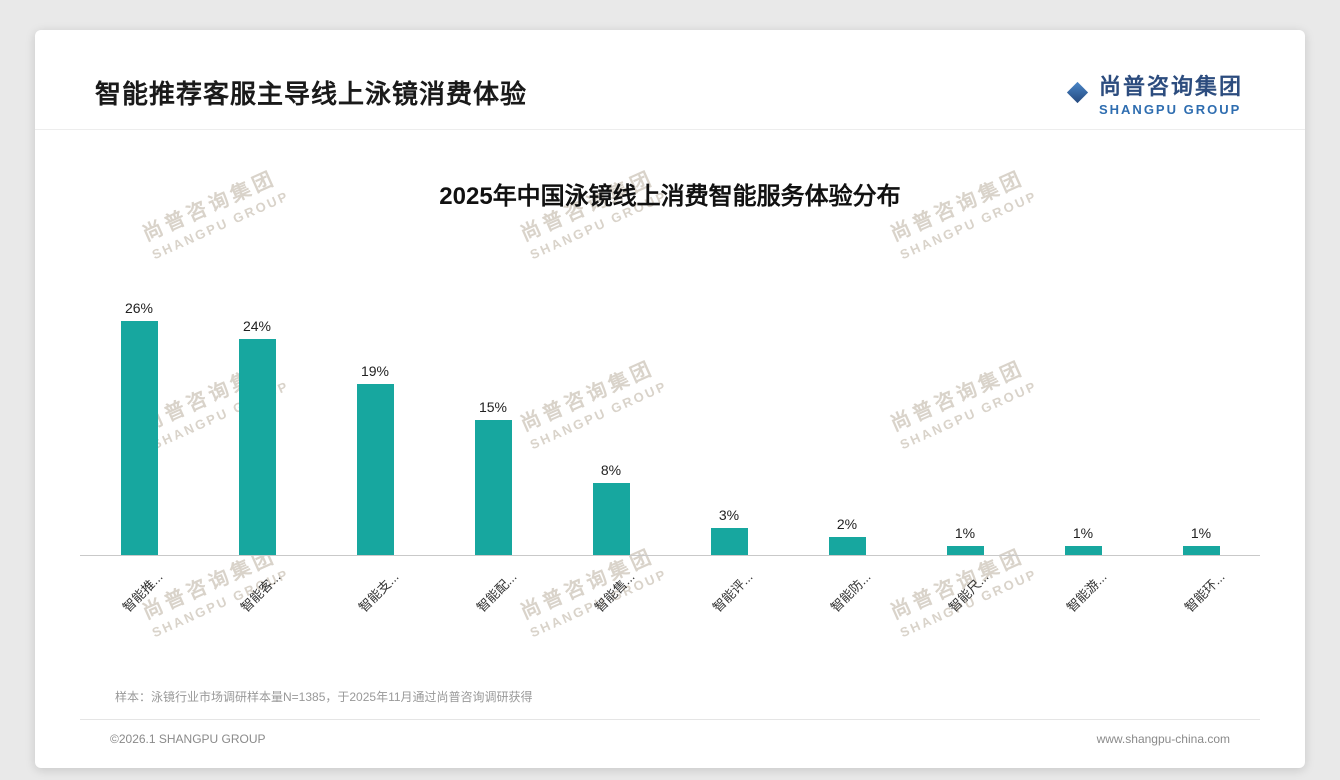  I want to click on logo-text-cn: 尚普咨询集团, so click(1170, 86).